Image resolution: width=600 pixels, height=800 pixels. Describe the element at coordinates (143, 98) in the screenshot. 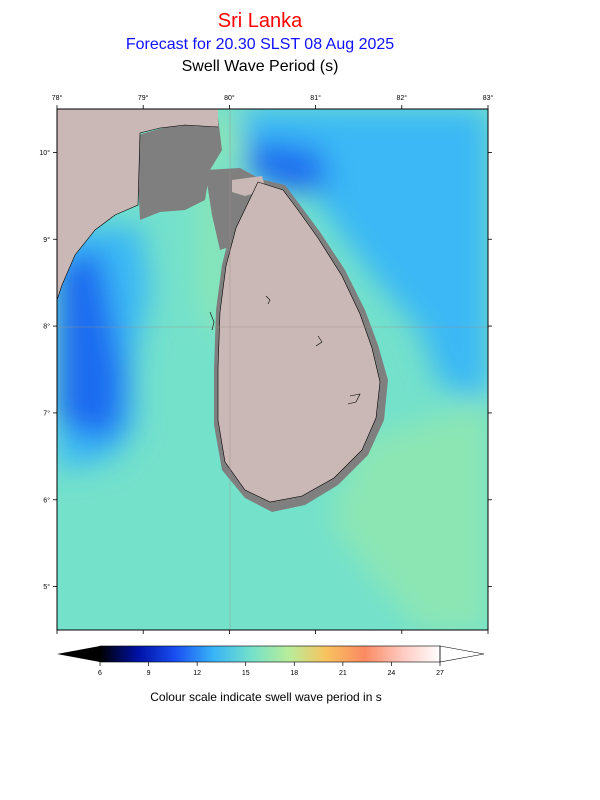

I see `lon-tick-label: 79°` at that location.